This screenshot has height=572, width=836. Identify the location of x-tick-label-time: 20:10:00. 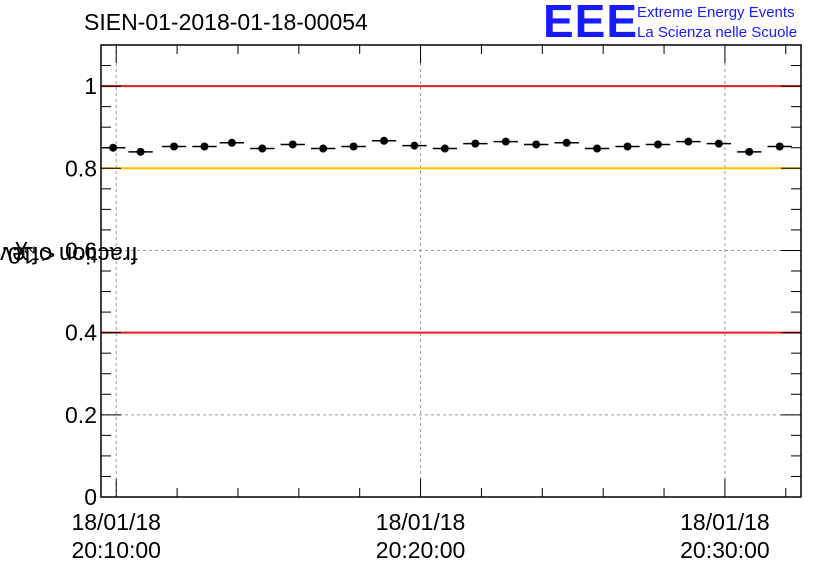
(116, 550).